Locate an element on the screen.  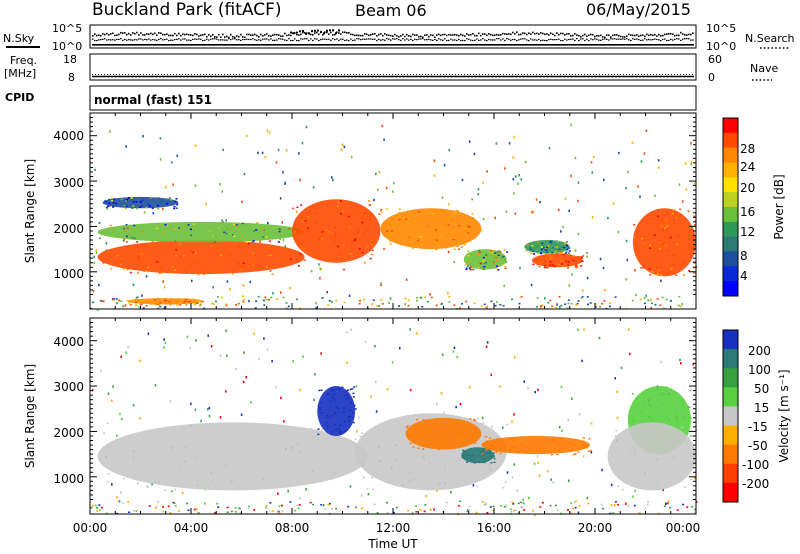
nsky-peak-point is located at coordinates (291, 32).